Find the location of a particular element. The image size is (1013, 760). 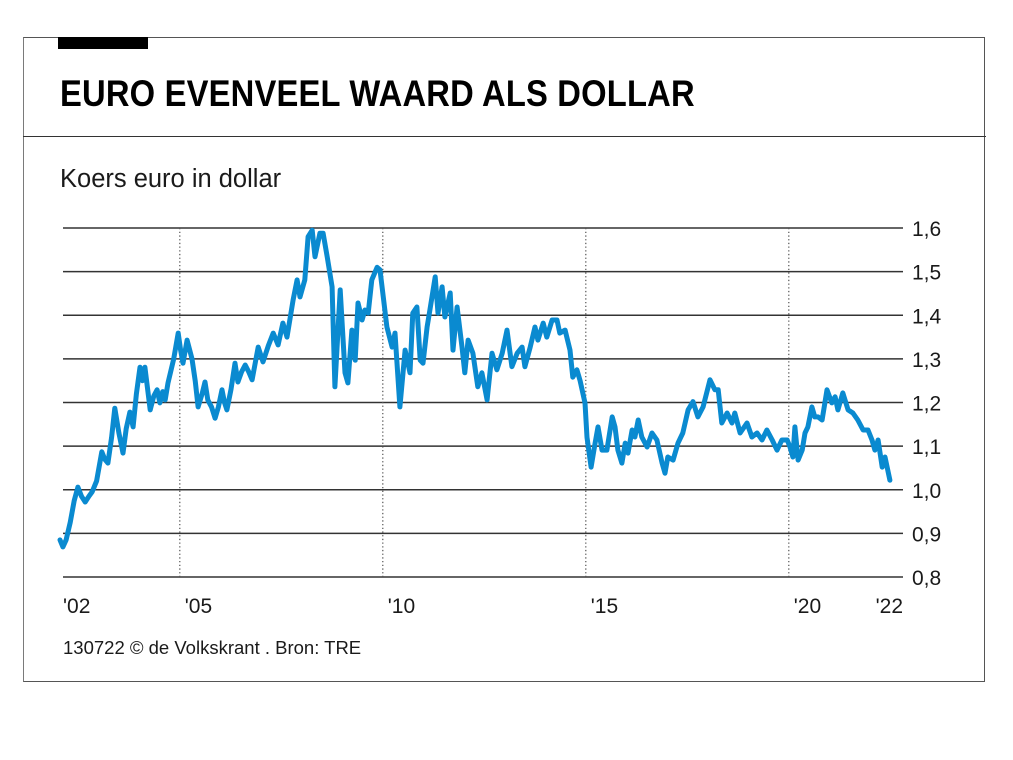

y-tick-label: 1,5 is located at coordinates (926, 273).